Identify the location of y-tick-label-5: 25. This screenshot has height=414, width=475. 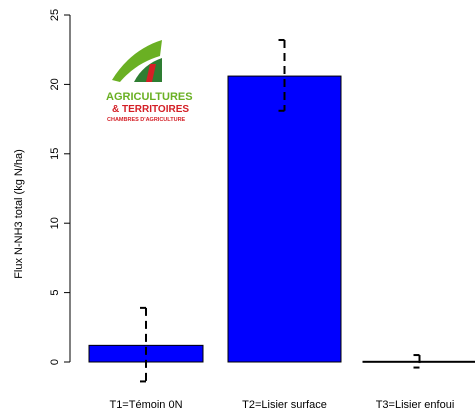
(55, 15).